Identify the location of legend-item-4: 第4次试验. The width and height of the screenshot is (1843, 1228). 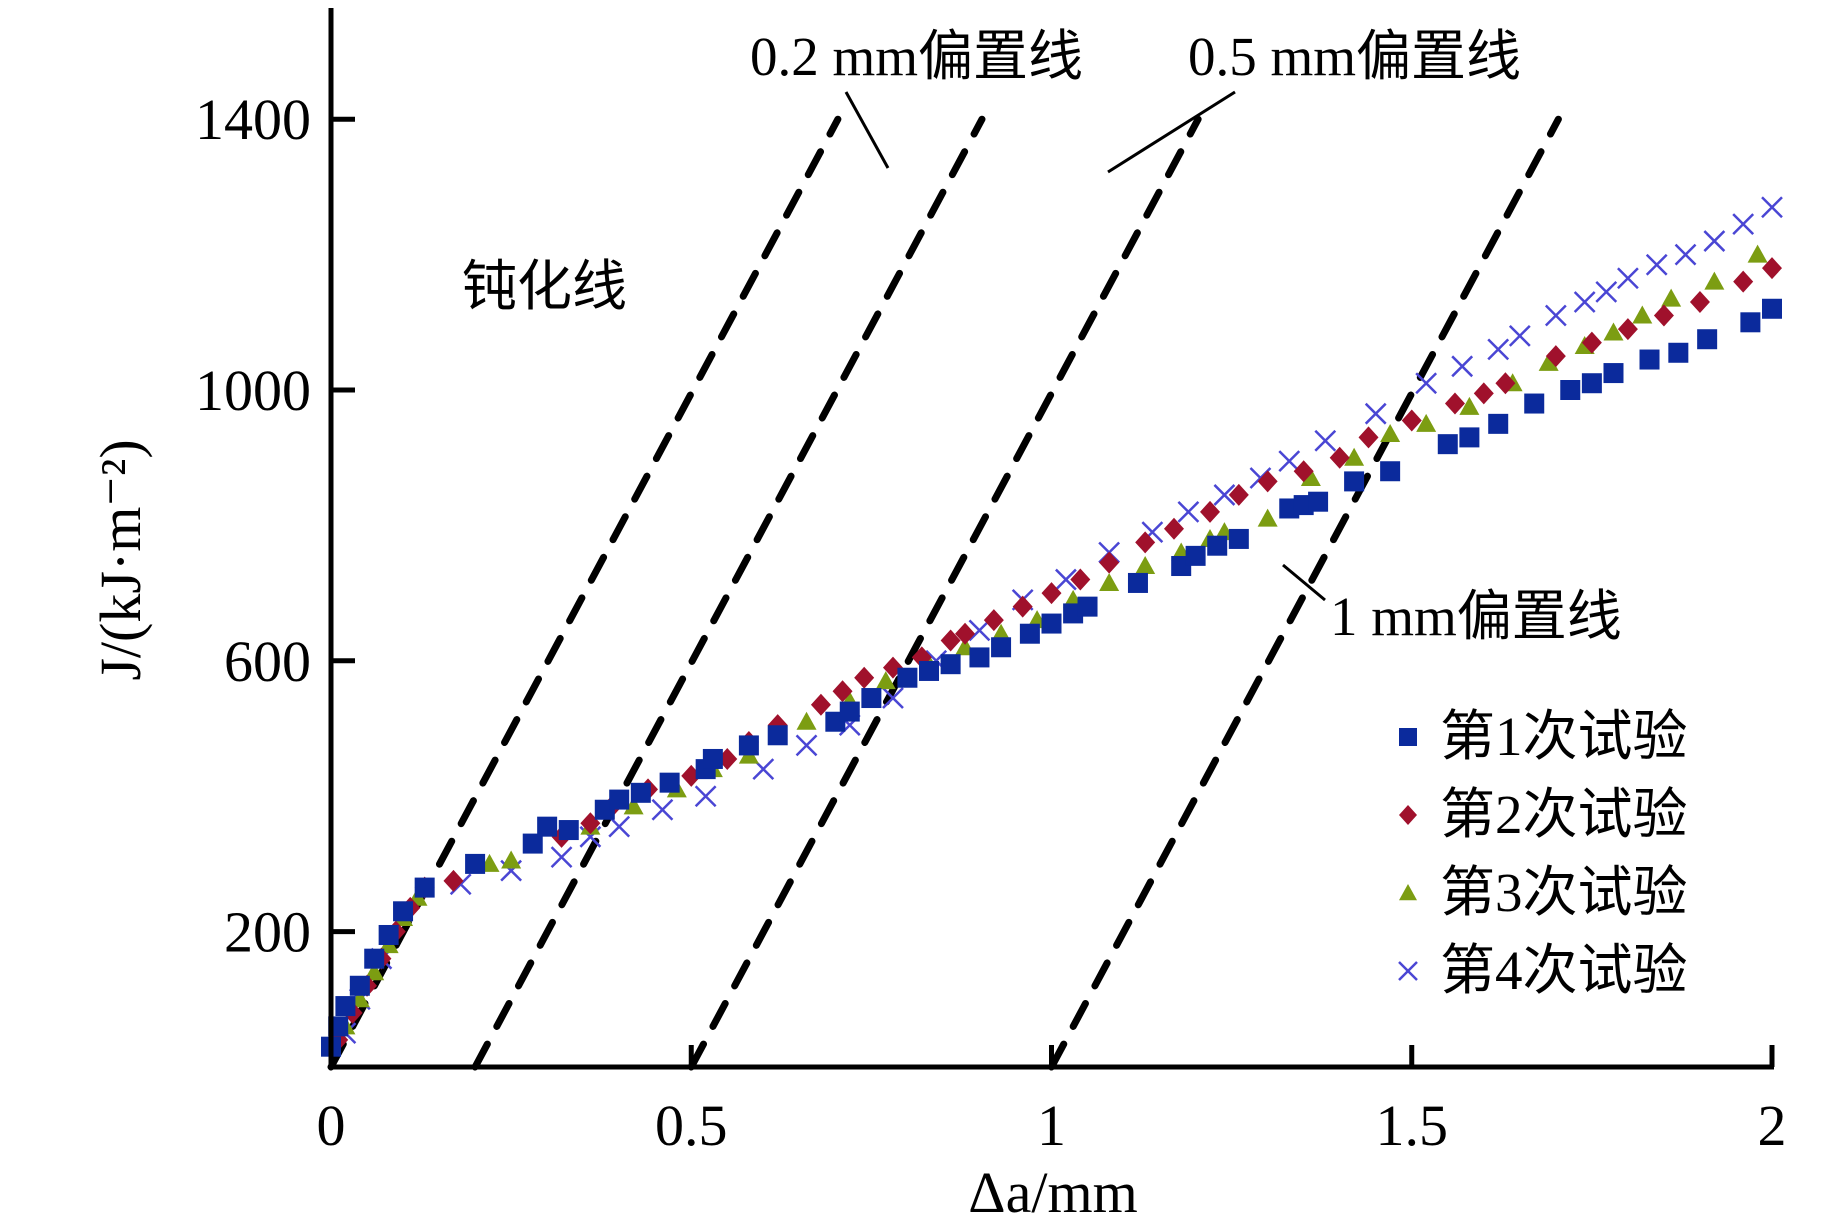
(1543, 970).